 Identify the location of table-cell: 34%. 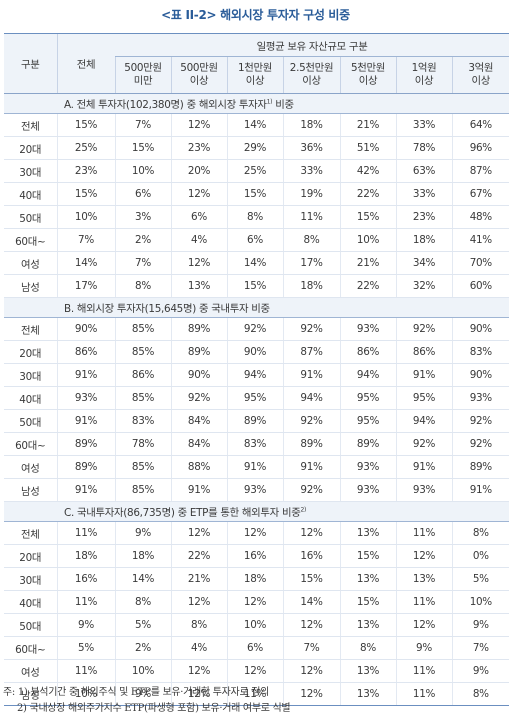
(423, 263).